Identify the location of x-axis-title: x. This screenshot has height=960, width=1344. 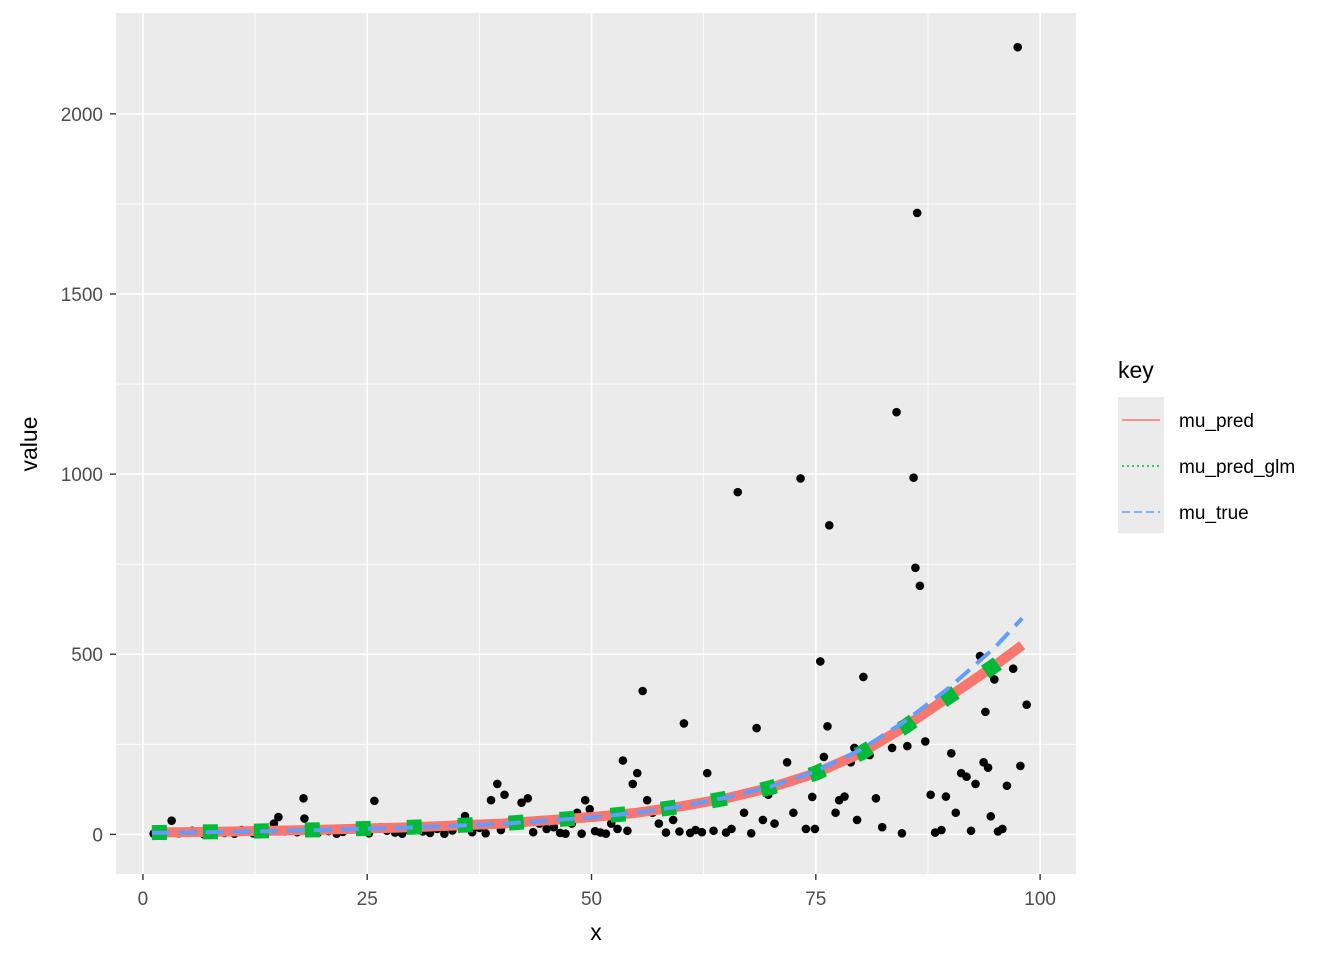
(596, 932).